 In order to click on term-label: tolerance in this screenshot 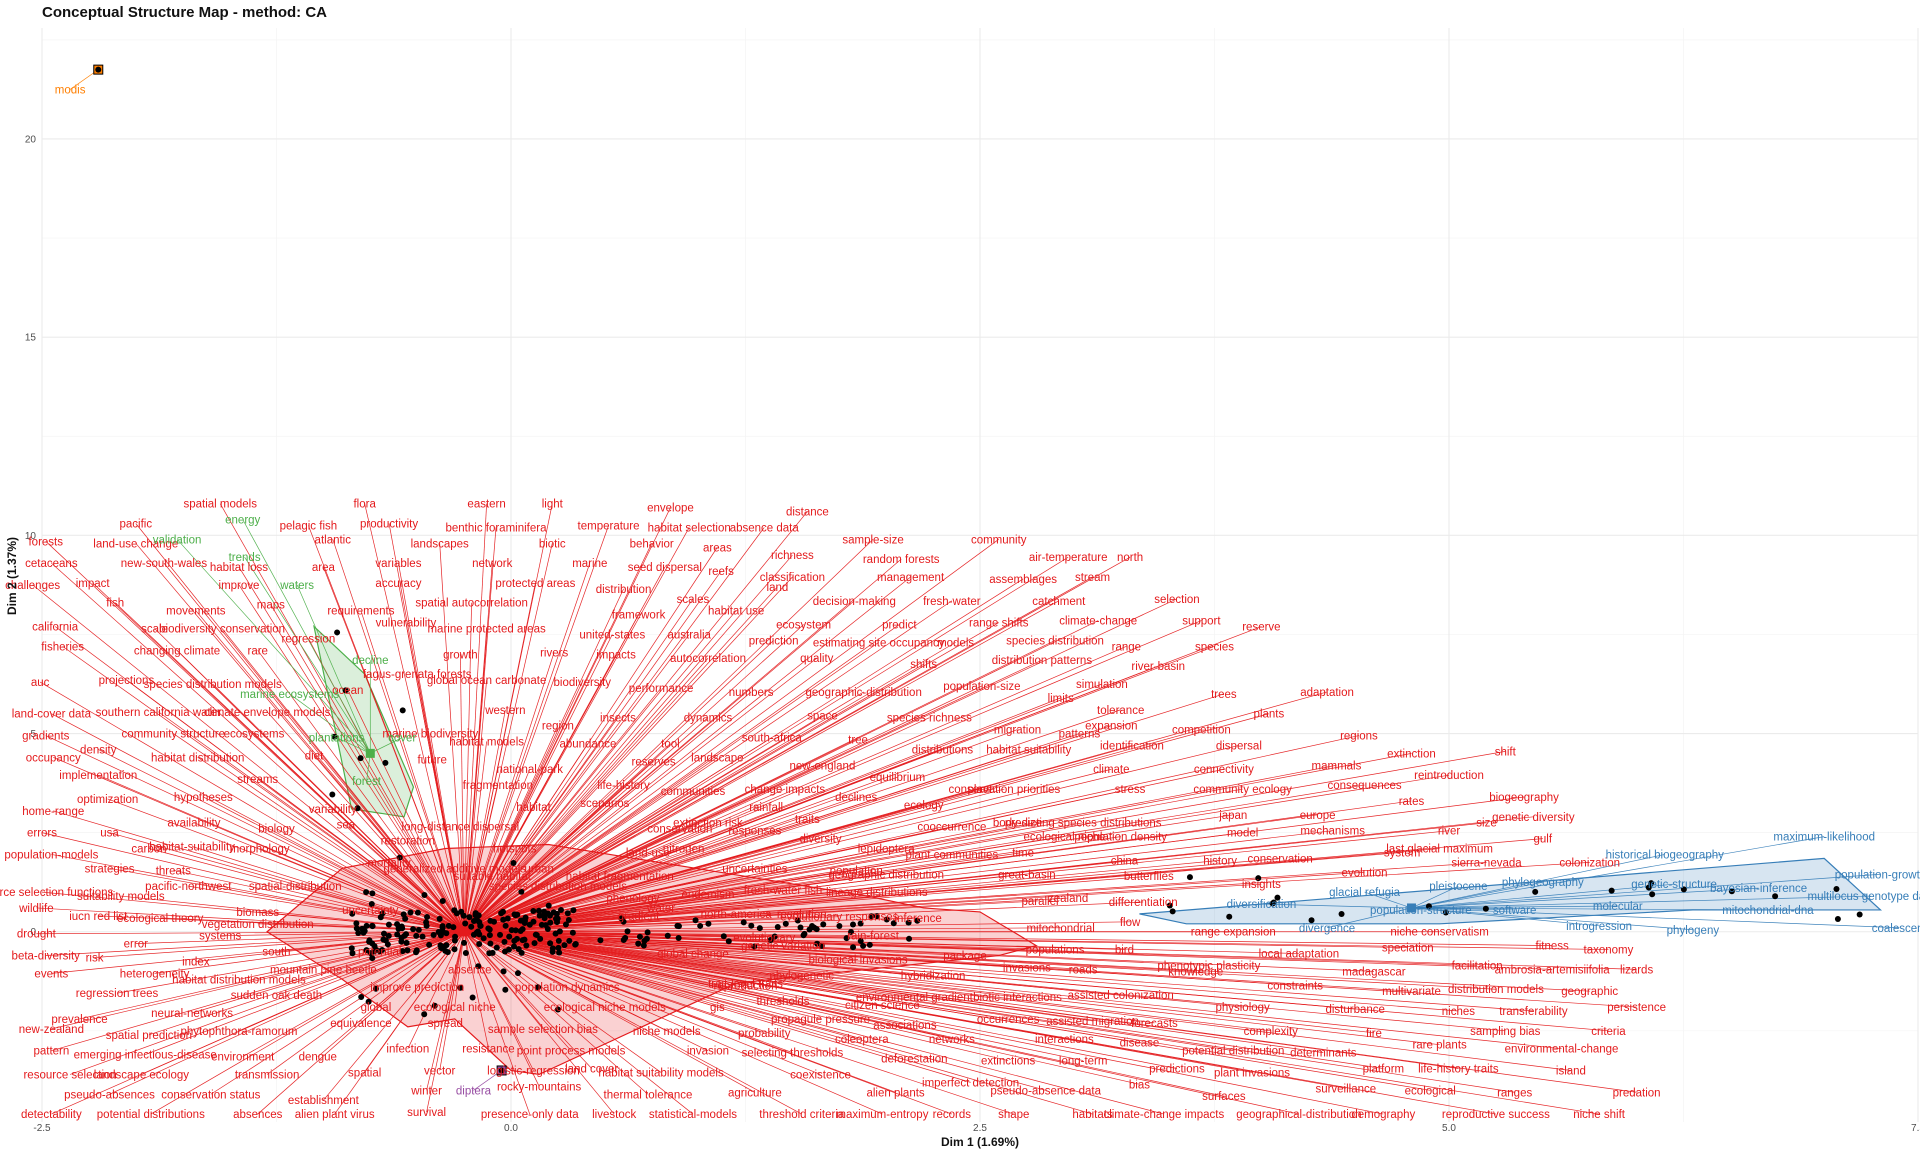, I will do `click(1120, 711)`.